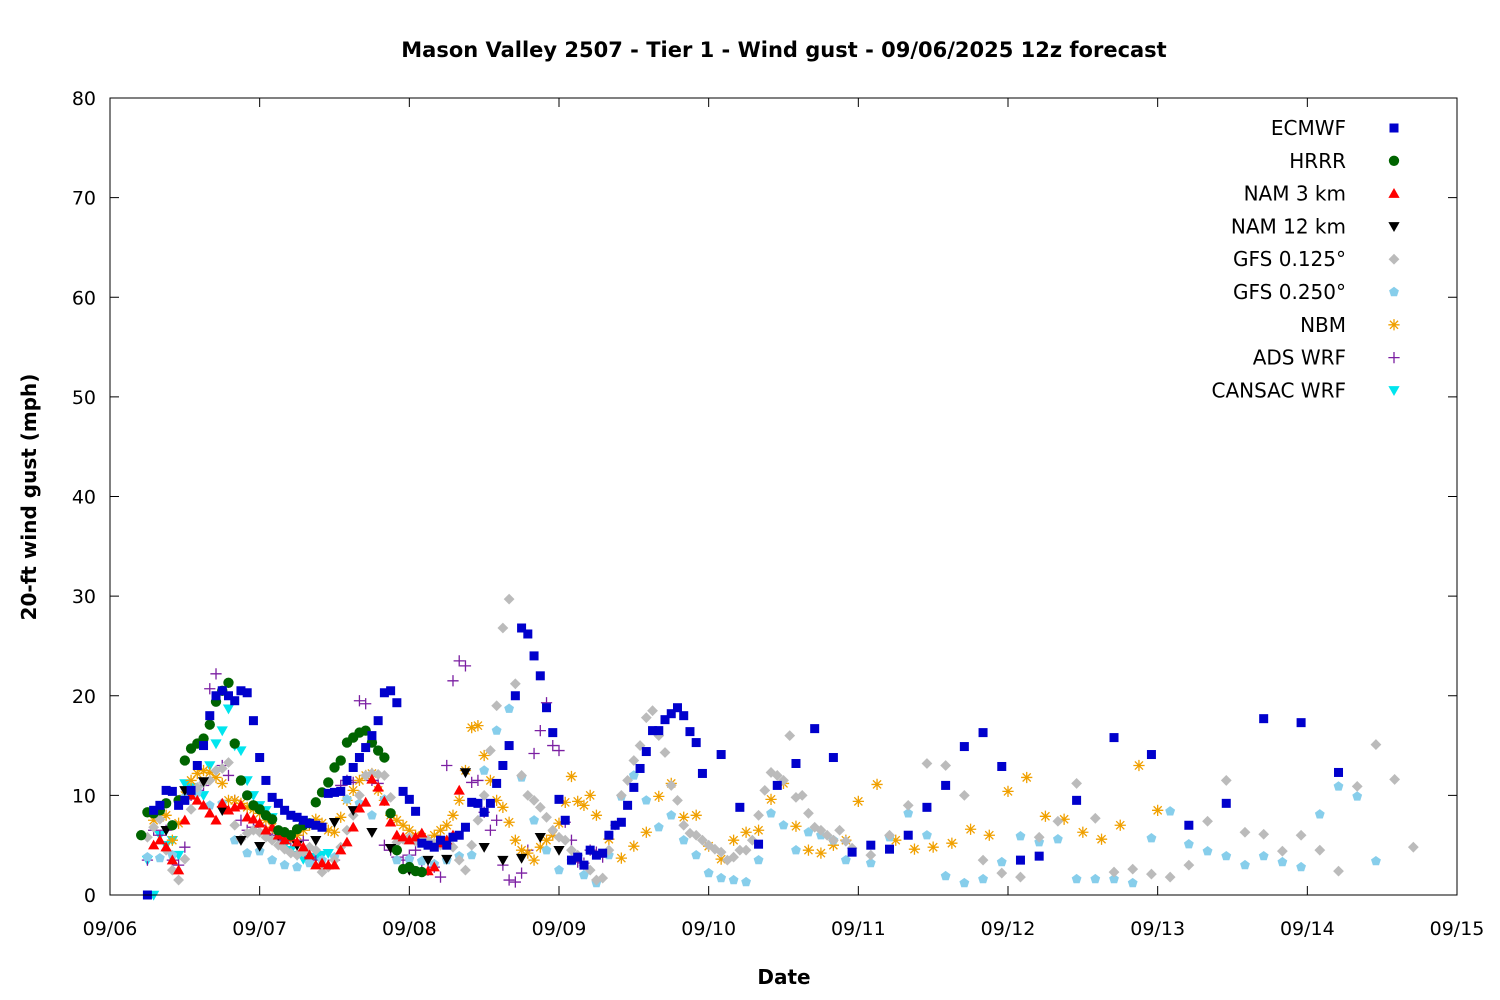  What do you see at coordinates (1295, 194) in the screenshot?
I see `legend-label: NAM 3 km` at bounding box center [1295, 194].